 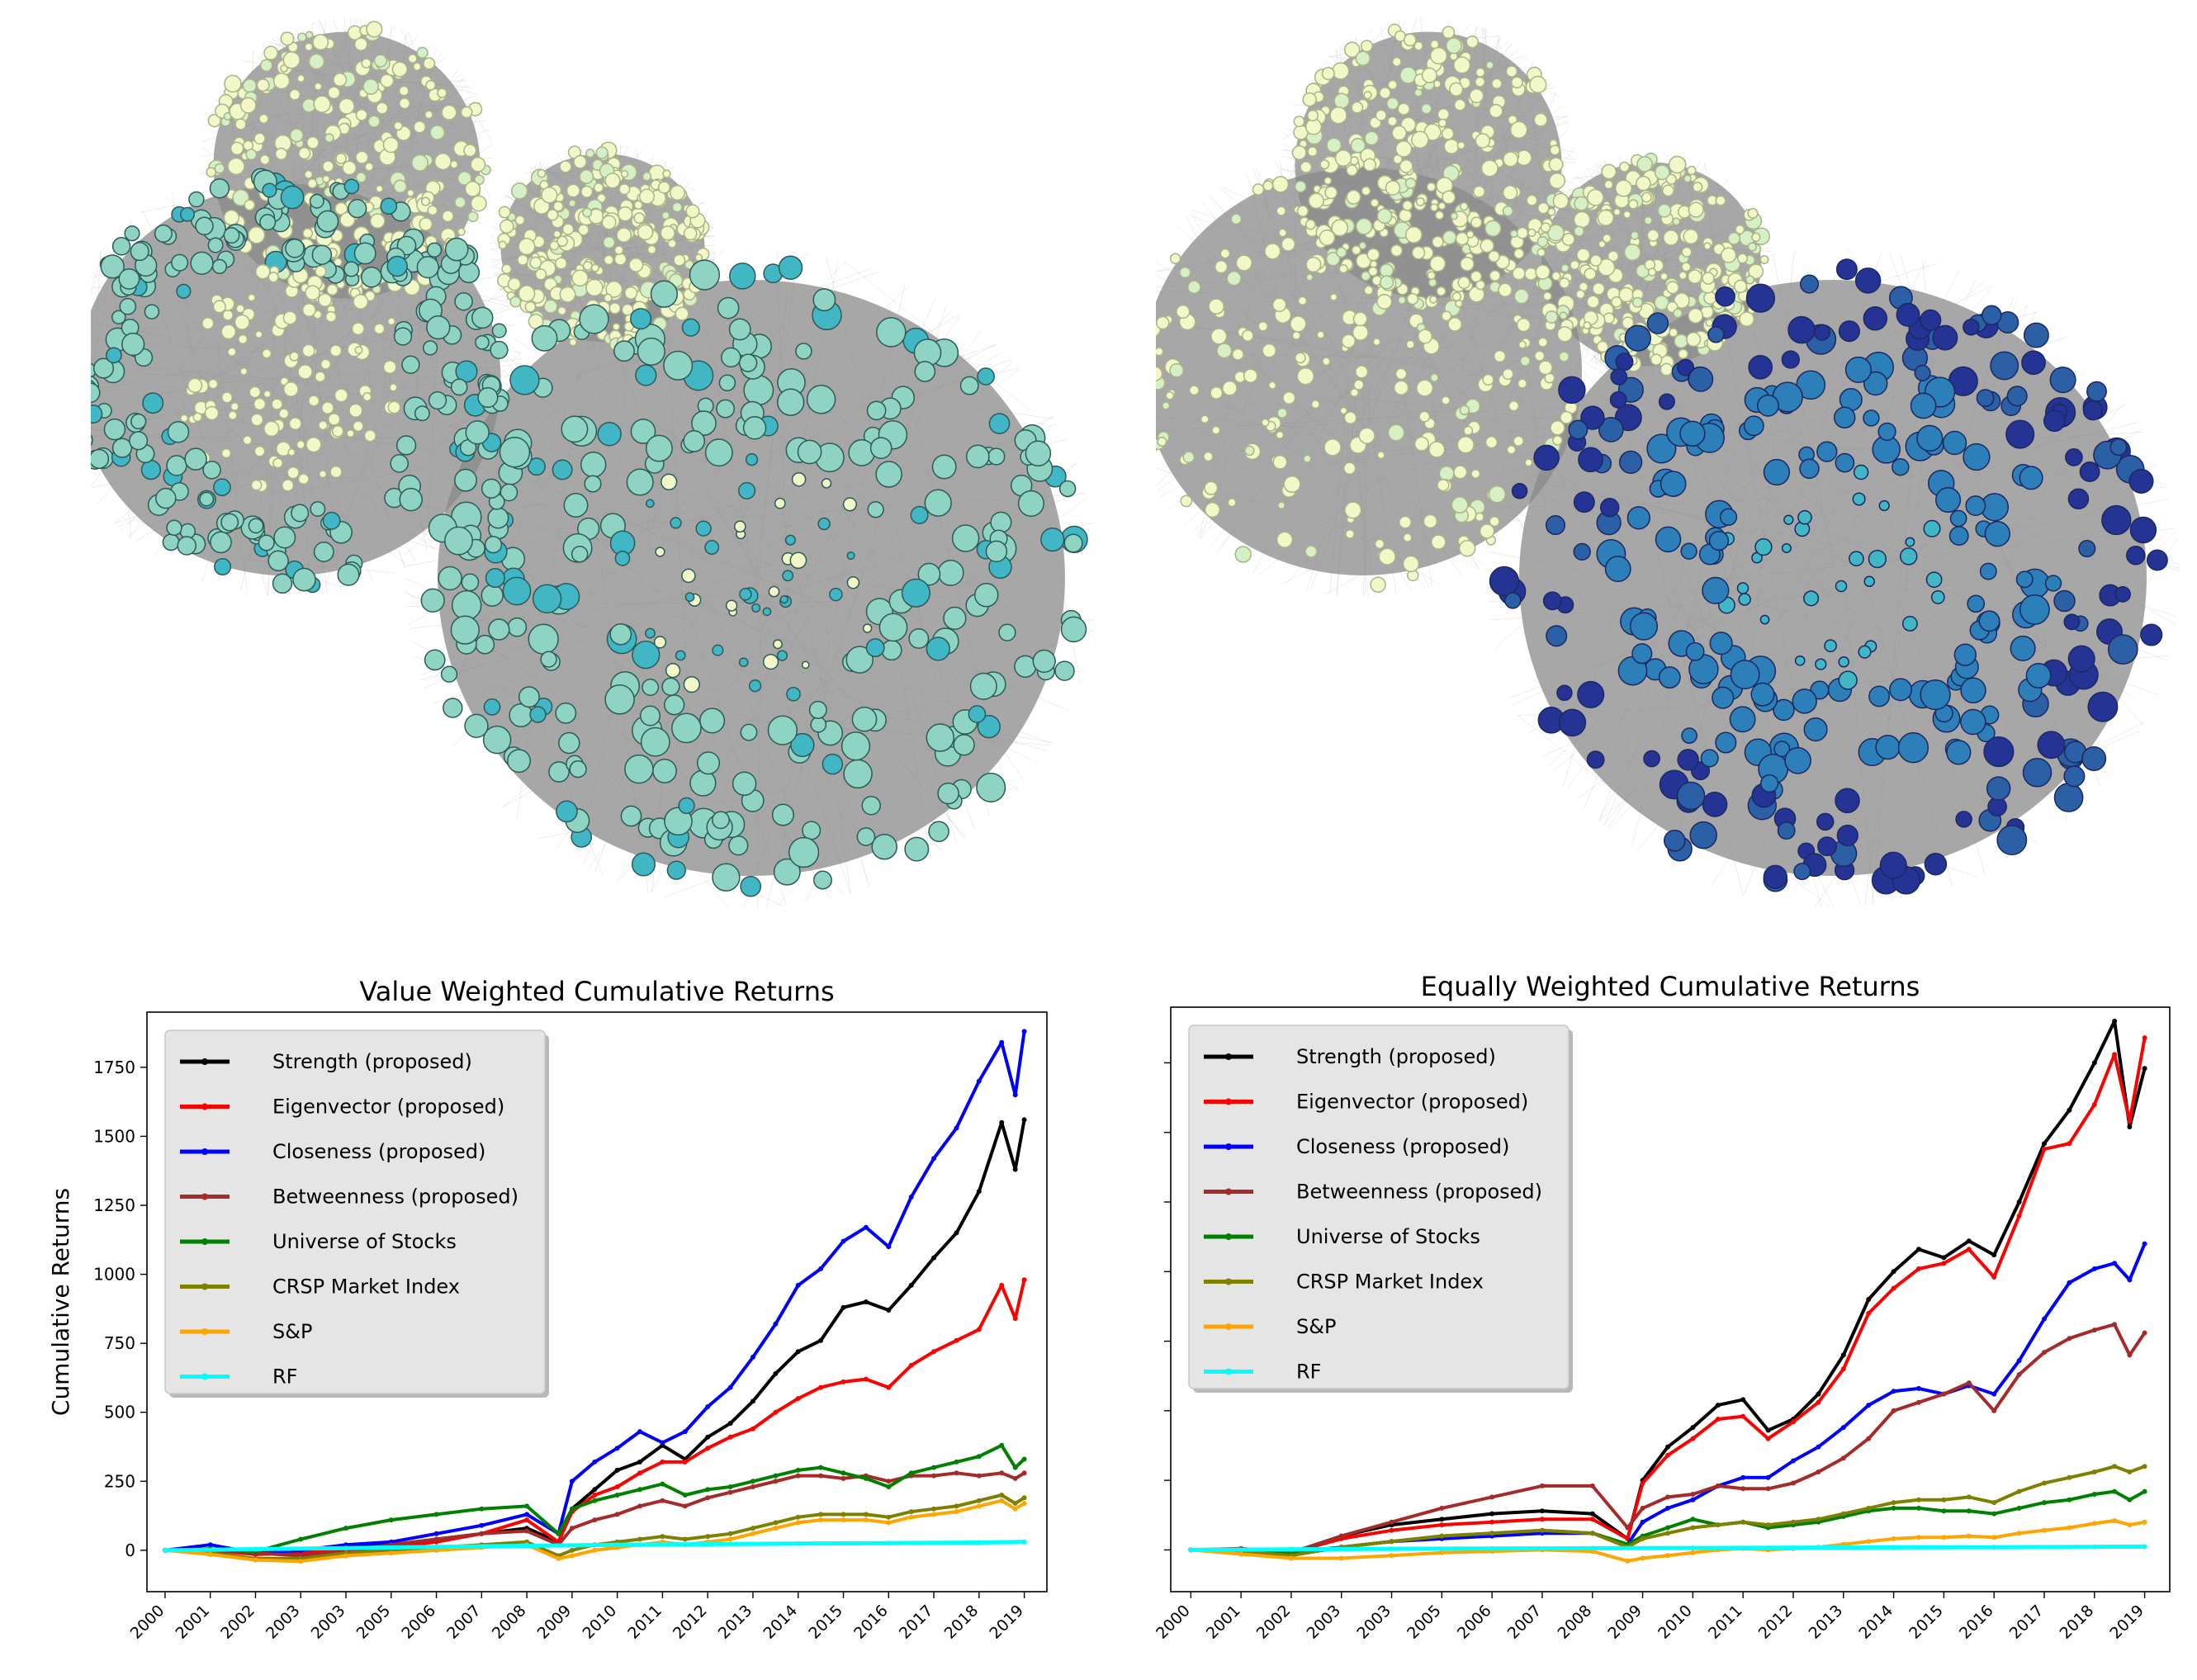 I want to click on y-tick-label: 1500, so click(x=114, y=1136).